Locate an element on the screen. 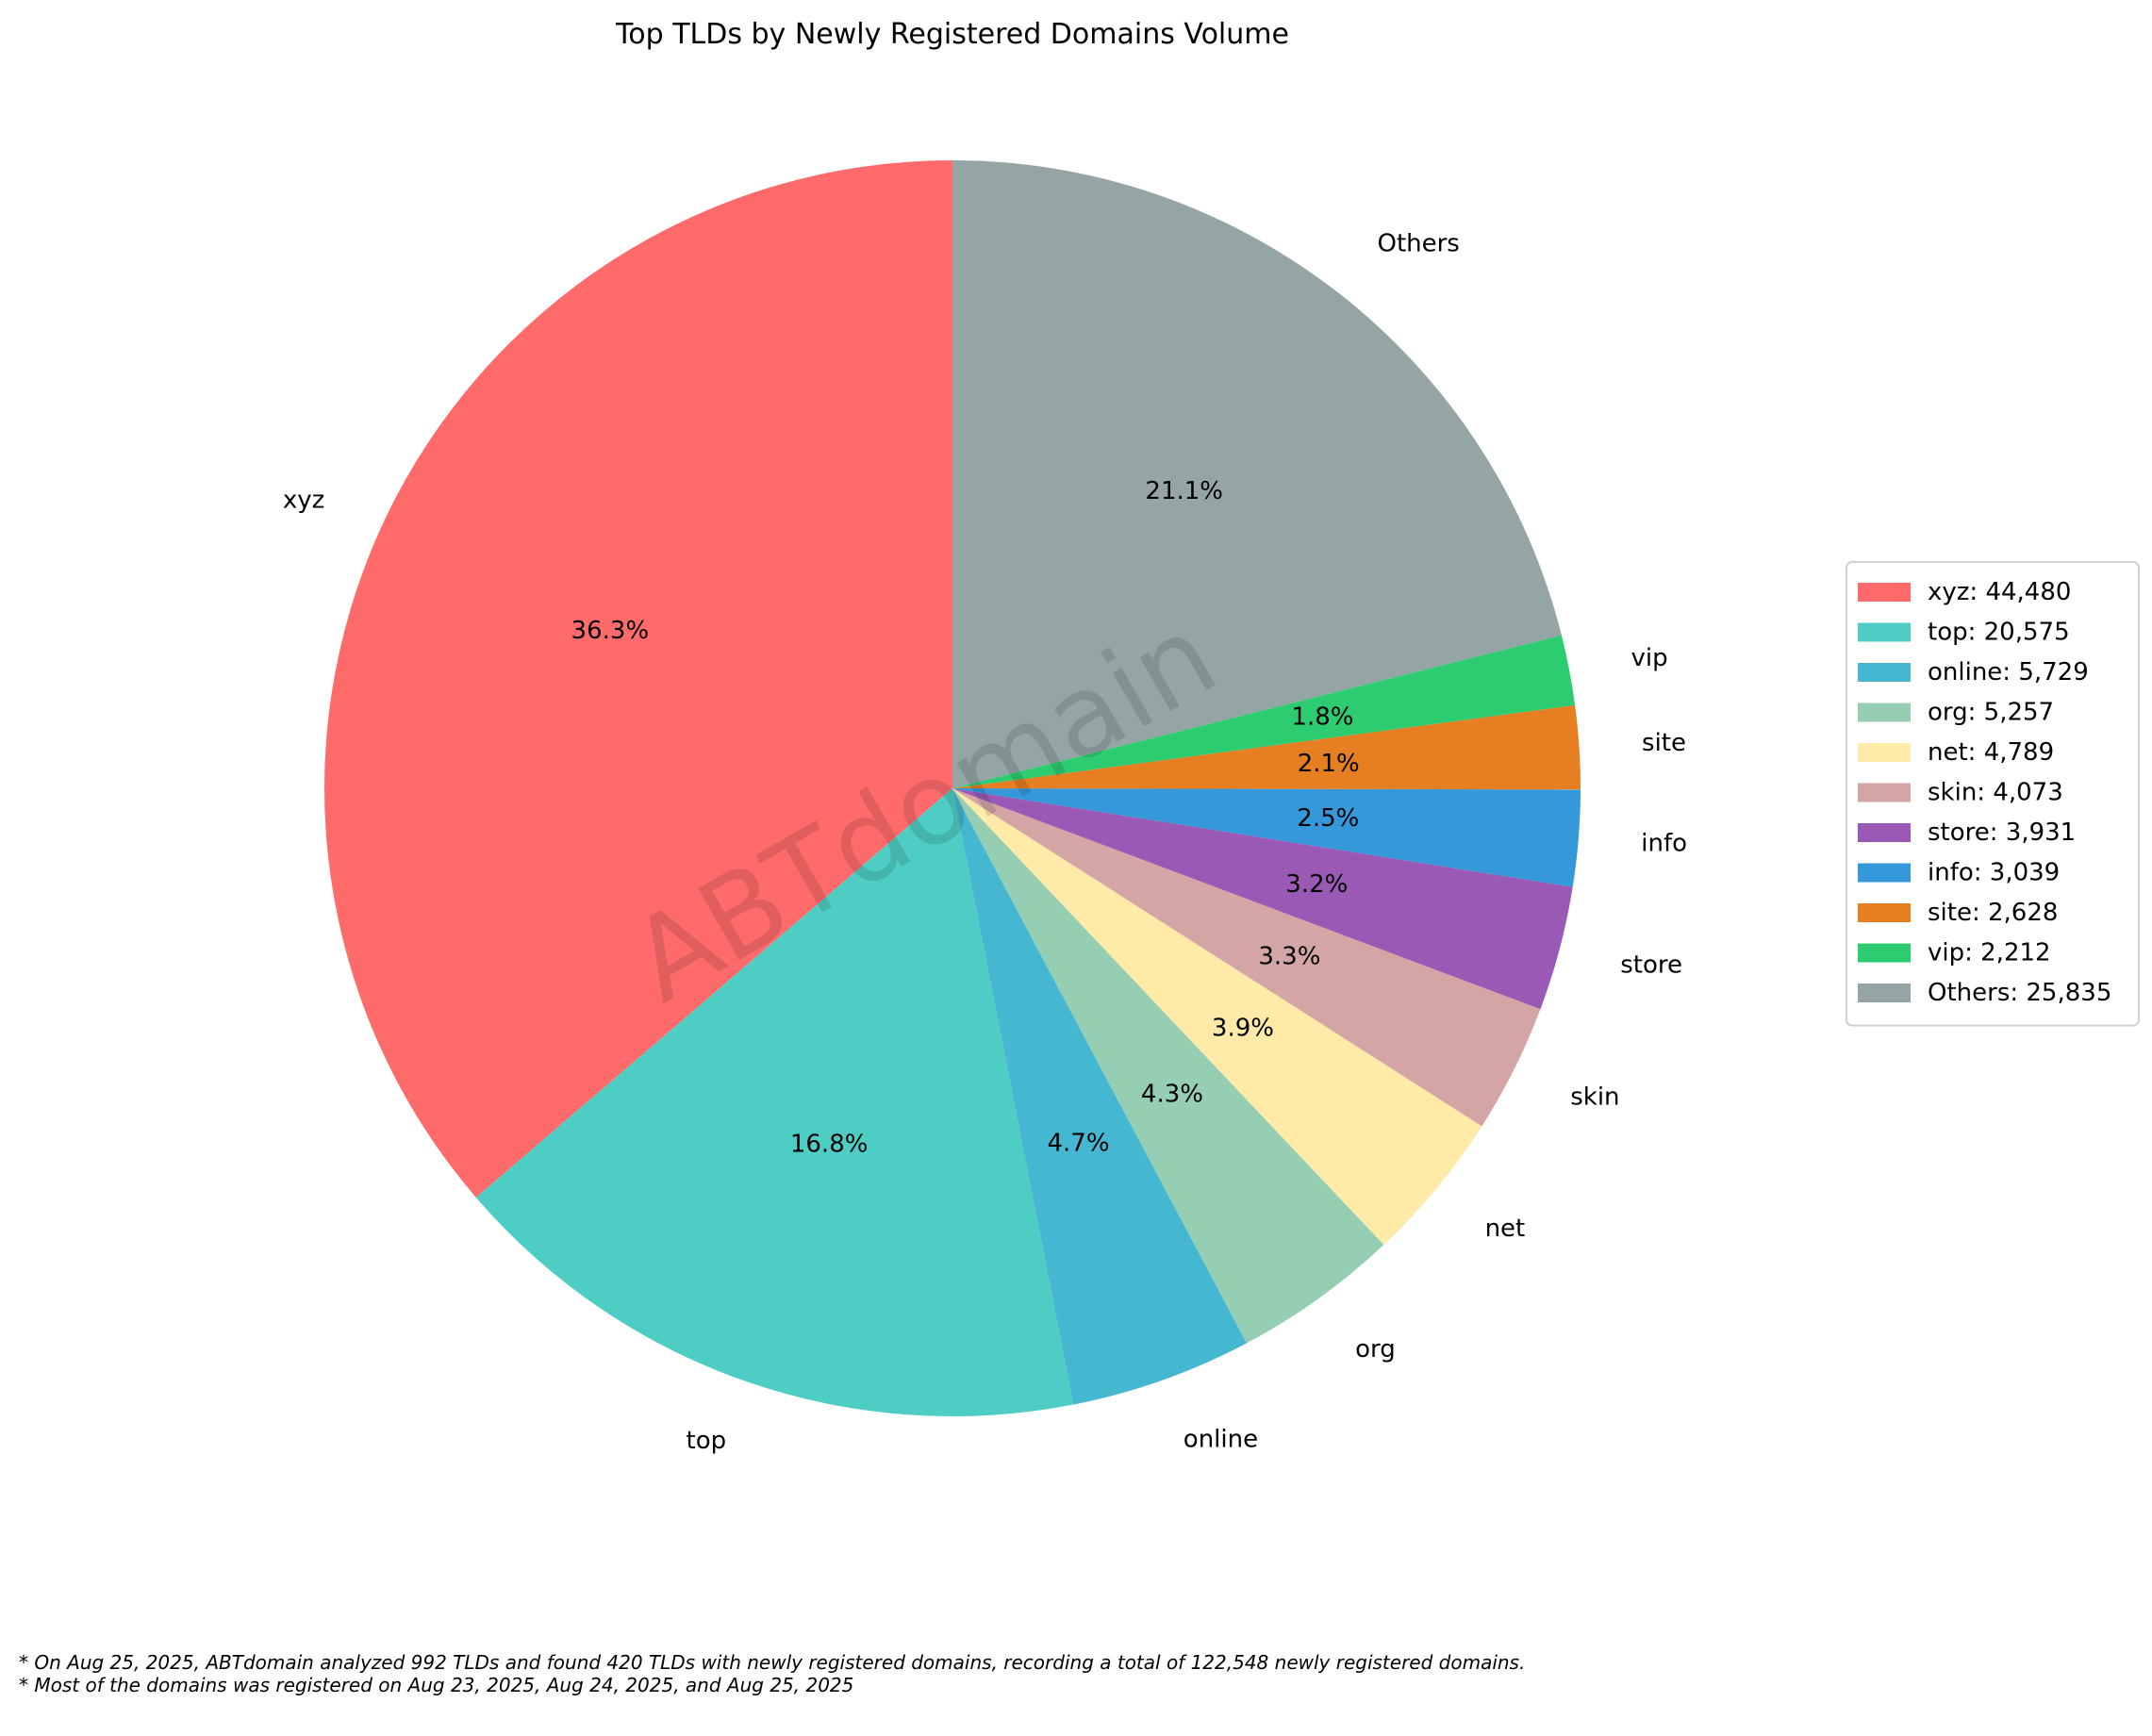  percent-label-net: 3.9% is located at coordinates (1243, 1029).